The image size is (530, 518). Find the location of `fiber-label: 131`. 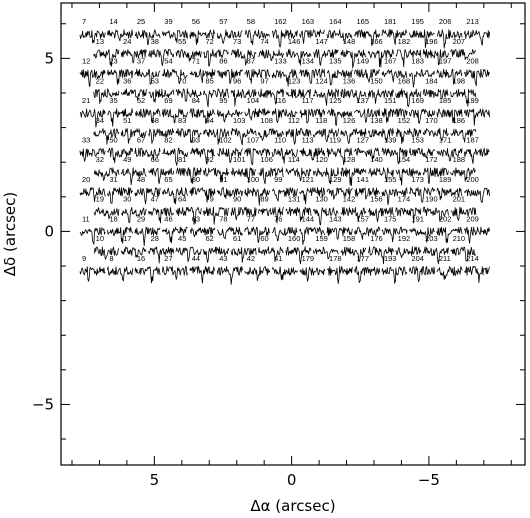

fiber-label: 131 is located at coordinates (294, 199).